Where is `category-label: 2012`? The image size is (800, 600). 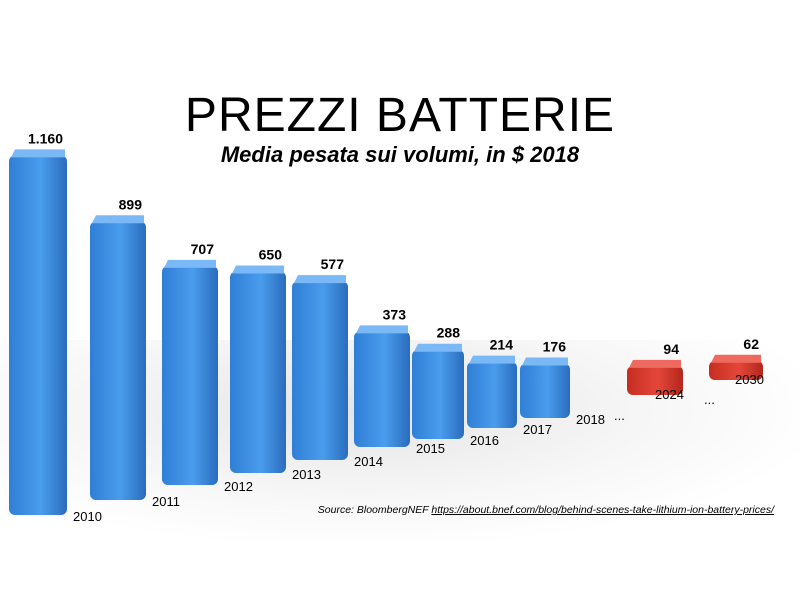 category-label: 2012 is located at coordinates (238, 486).